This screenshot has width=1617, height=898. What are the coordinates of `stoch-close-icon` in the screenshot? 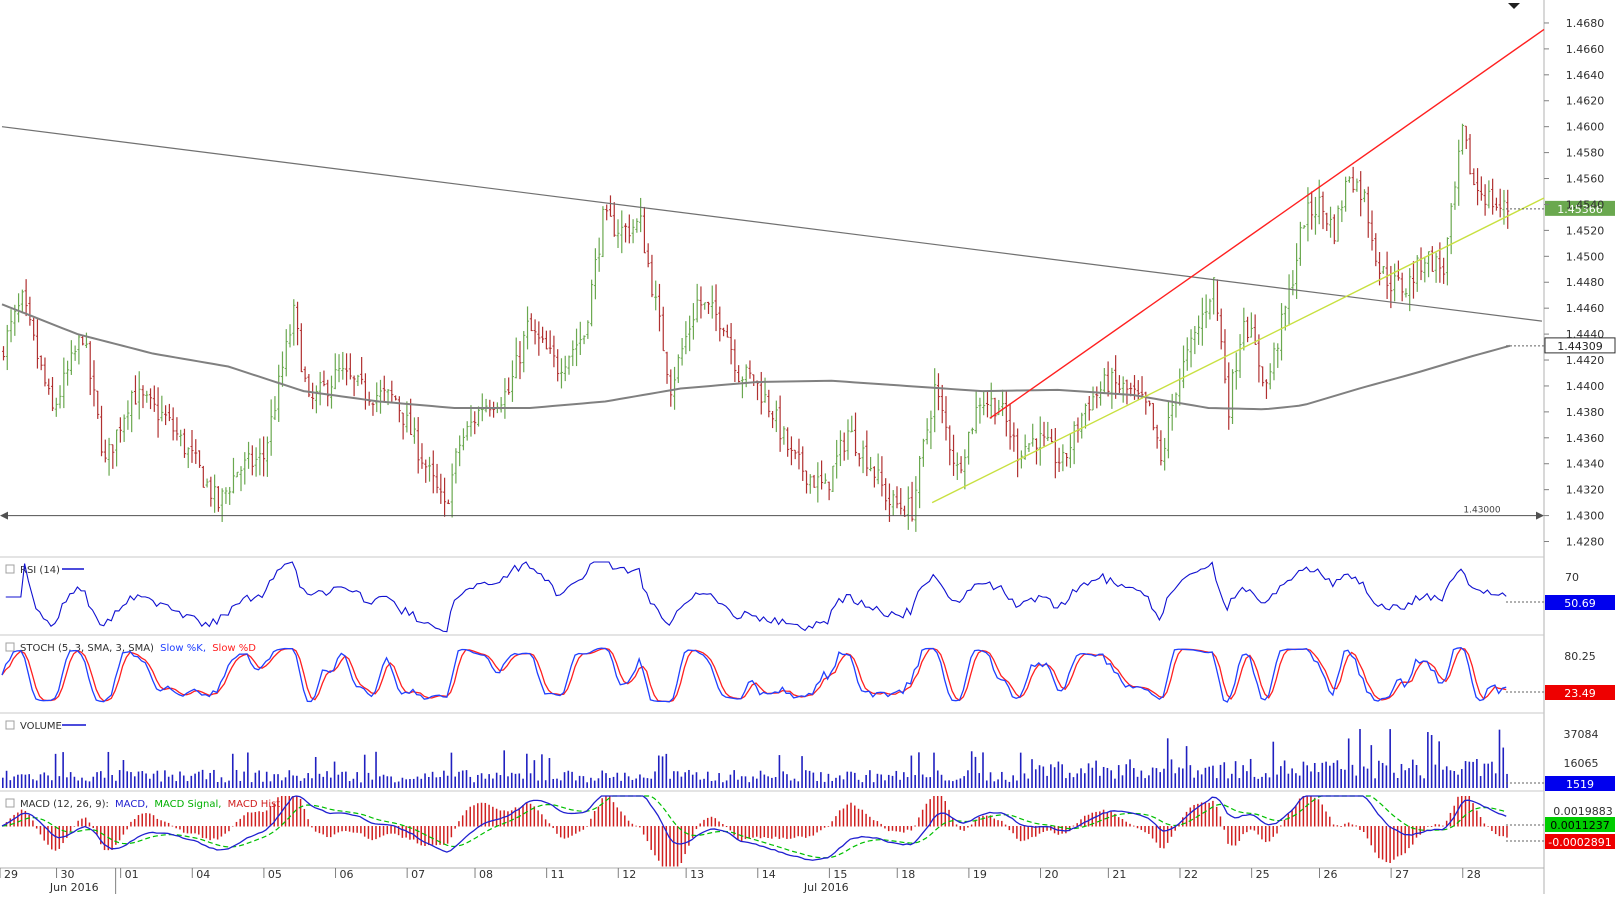 It's located at (10, 647).